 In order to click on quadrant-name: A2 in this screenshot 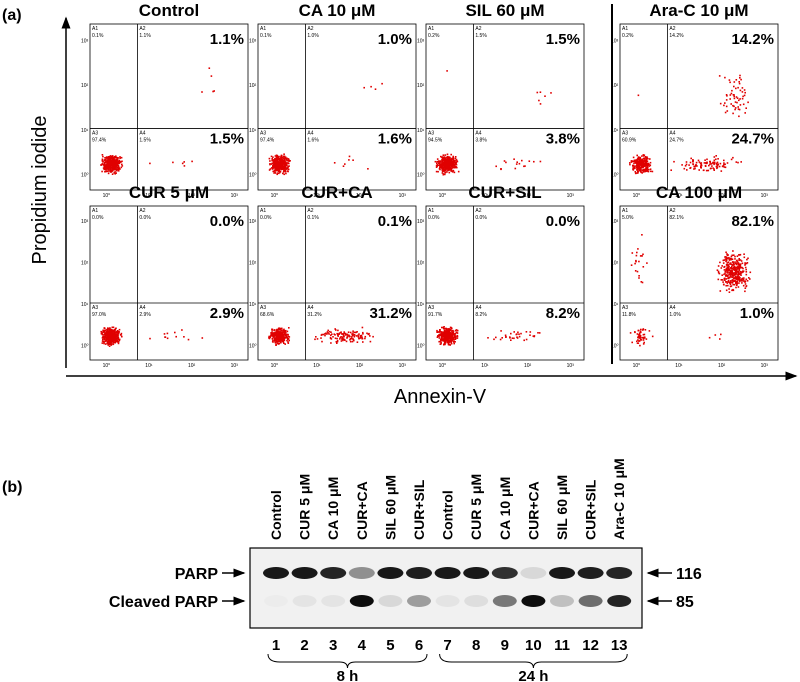, I will do `click(672, 29)`.